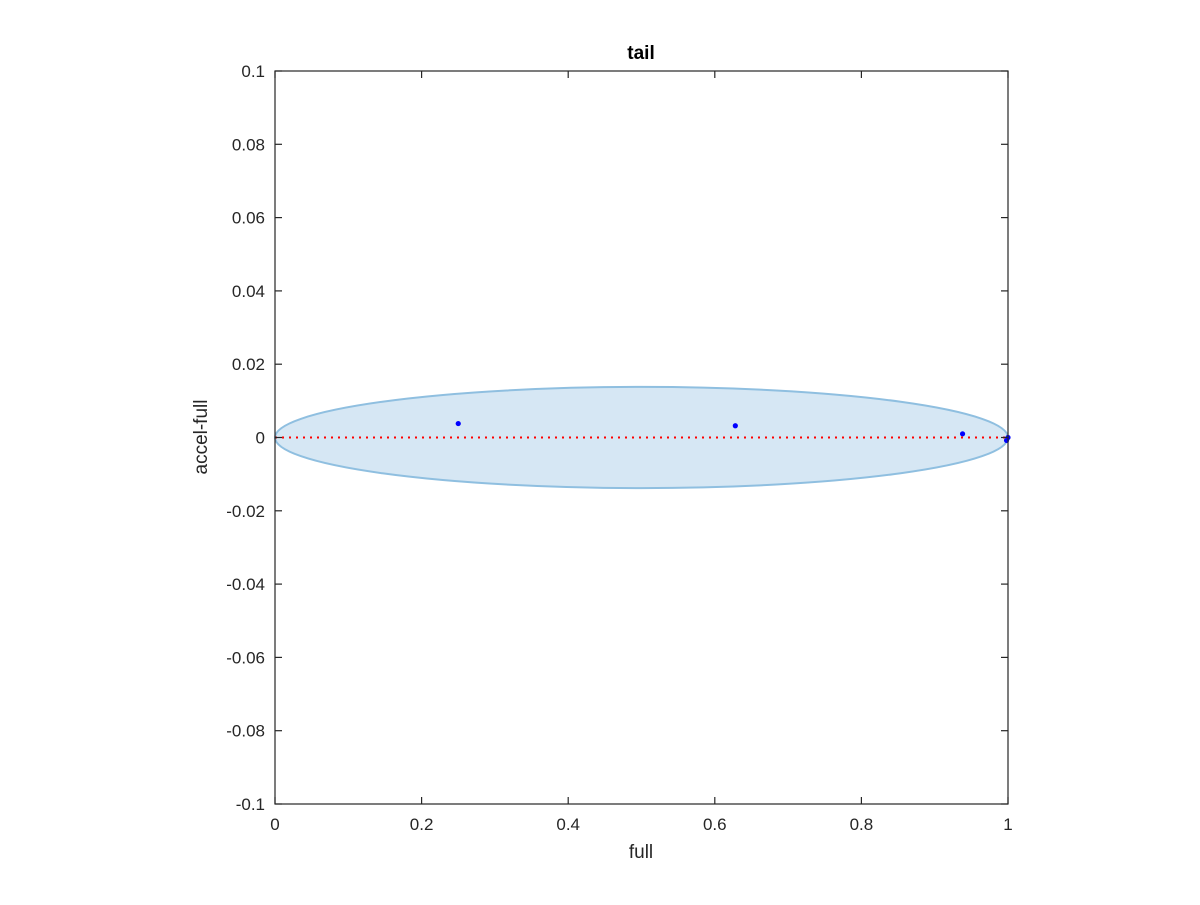  I want to click on y-tick-label: 0.04, so click(248, 291).